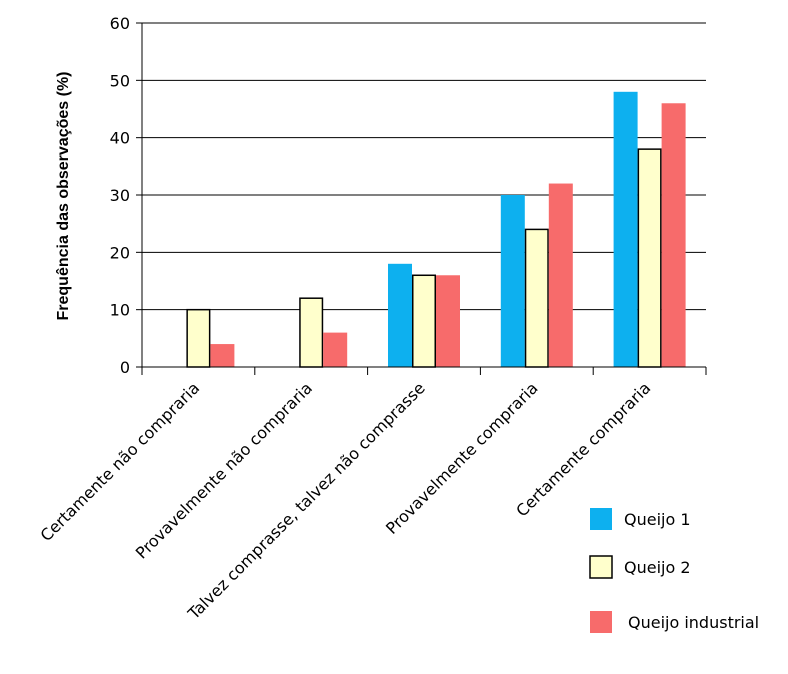 This screenshot has width=788, height=674. I want to click on y-tick-label: 20, so click(120, 252).